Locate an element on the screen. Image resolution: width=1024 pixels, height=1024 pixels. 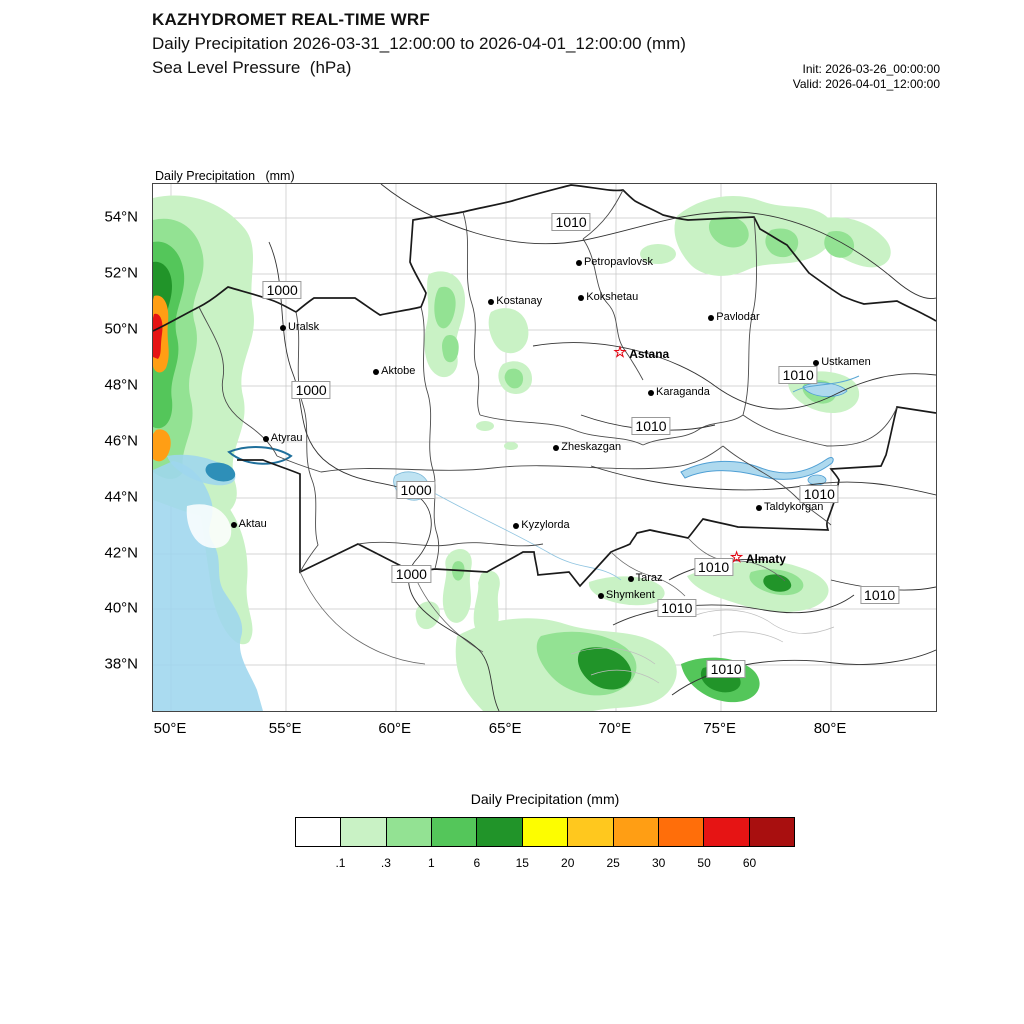
city-label: Petropavlovsk is located at coordinates (618, 262).